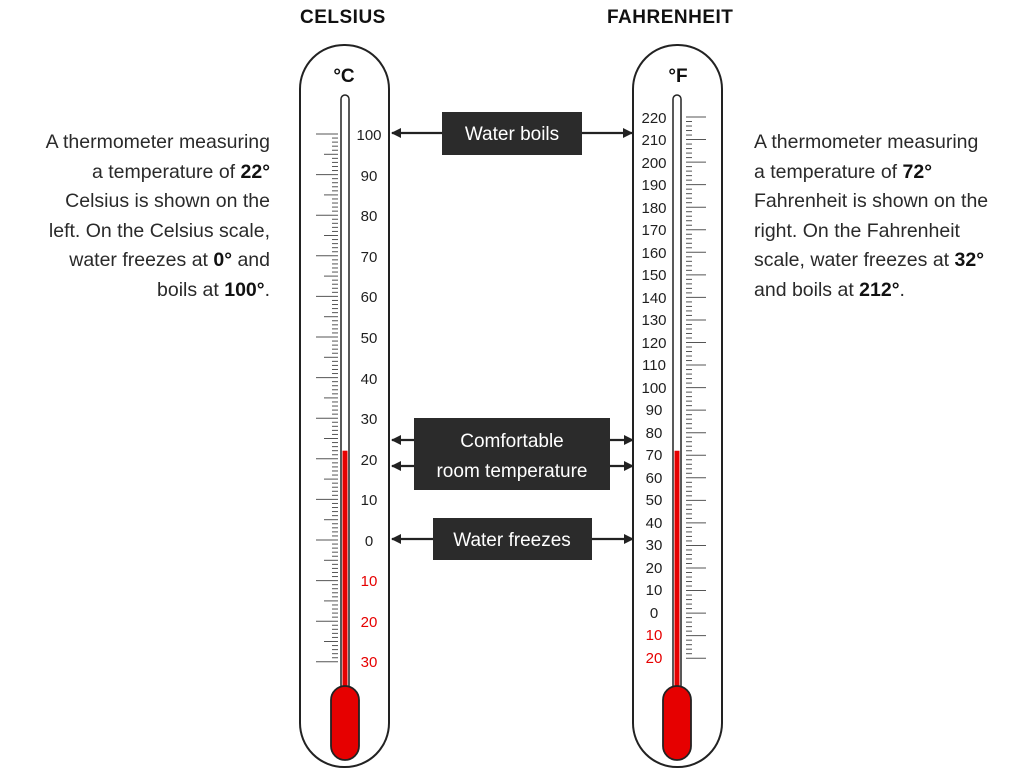 The width and height of the screenshot is (1024, 771). Describe the element at coordinates (696, 387) in the screenshot. I see `fahrenheit-tick-marks` at that location.